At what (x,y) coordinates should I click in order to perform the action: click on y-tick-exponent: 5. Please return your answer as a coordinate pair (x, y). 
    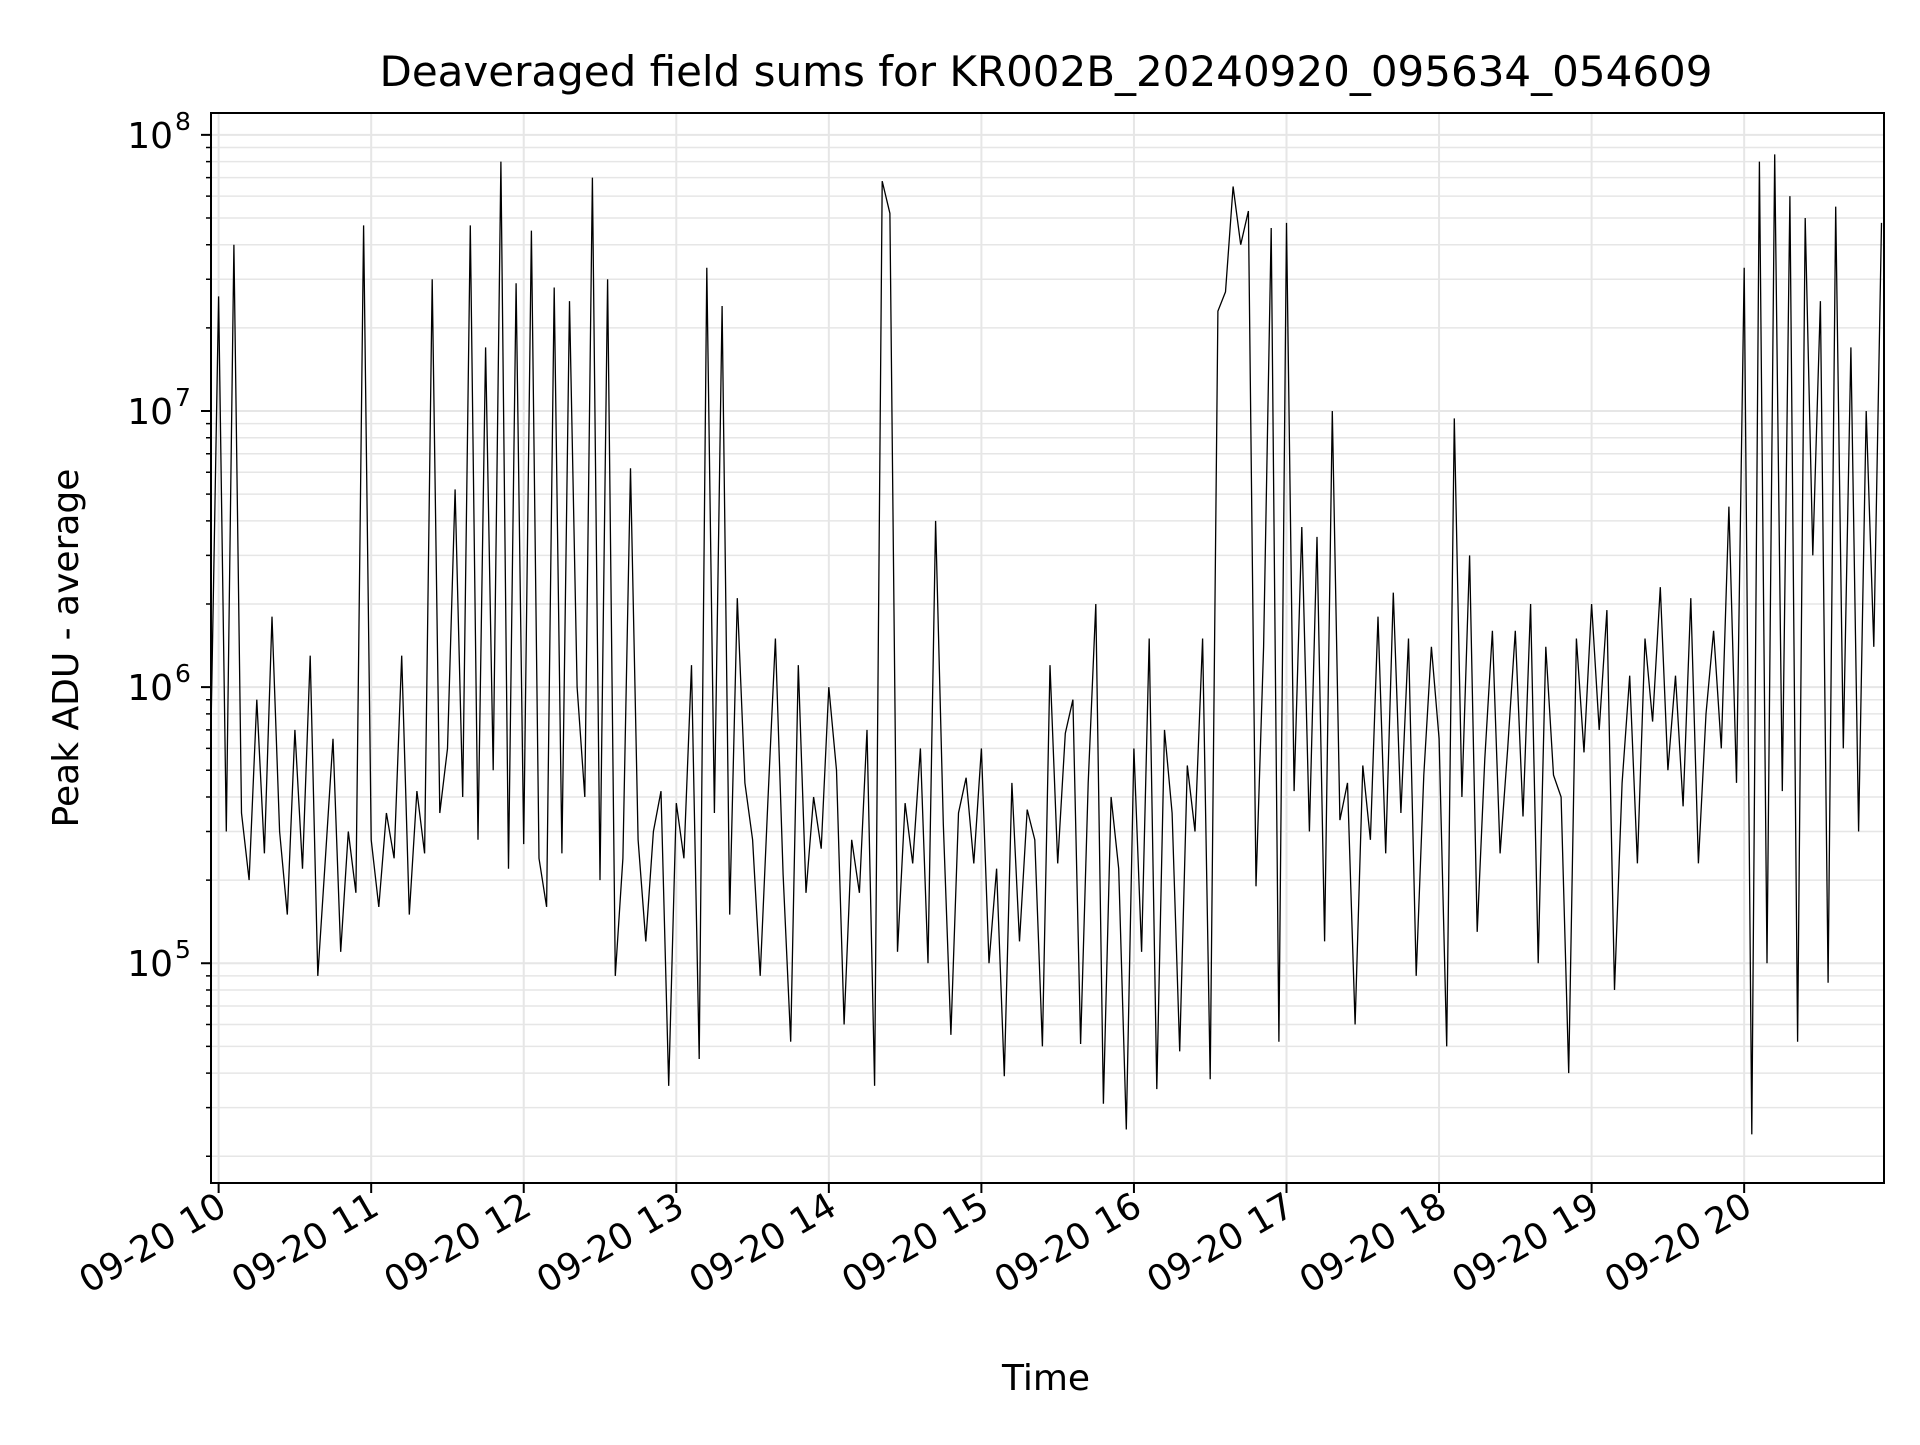
    Looking at the image, I should click on (183, 949).